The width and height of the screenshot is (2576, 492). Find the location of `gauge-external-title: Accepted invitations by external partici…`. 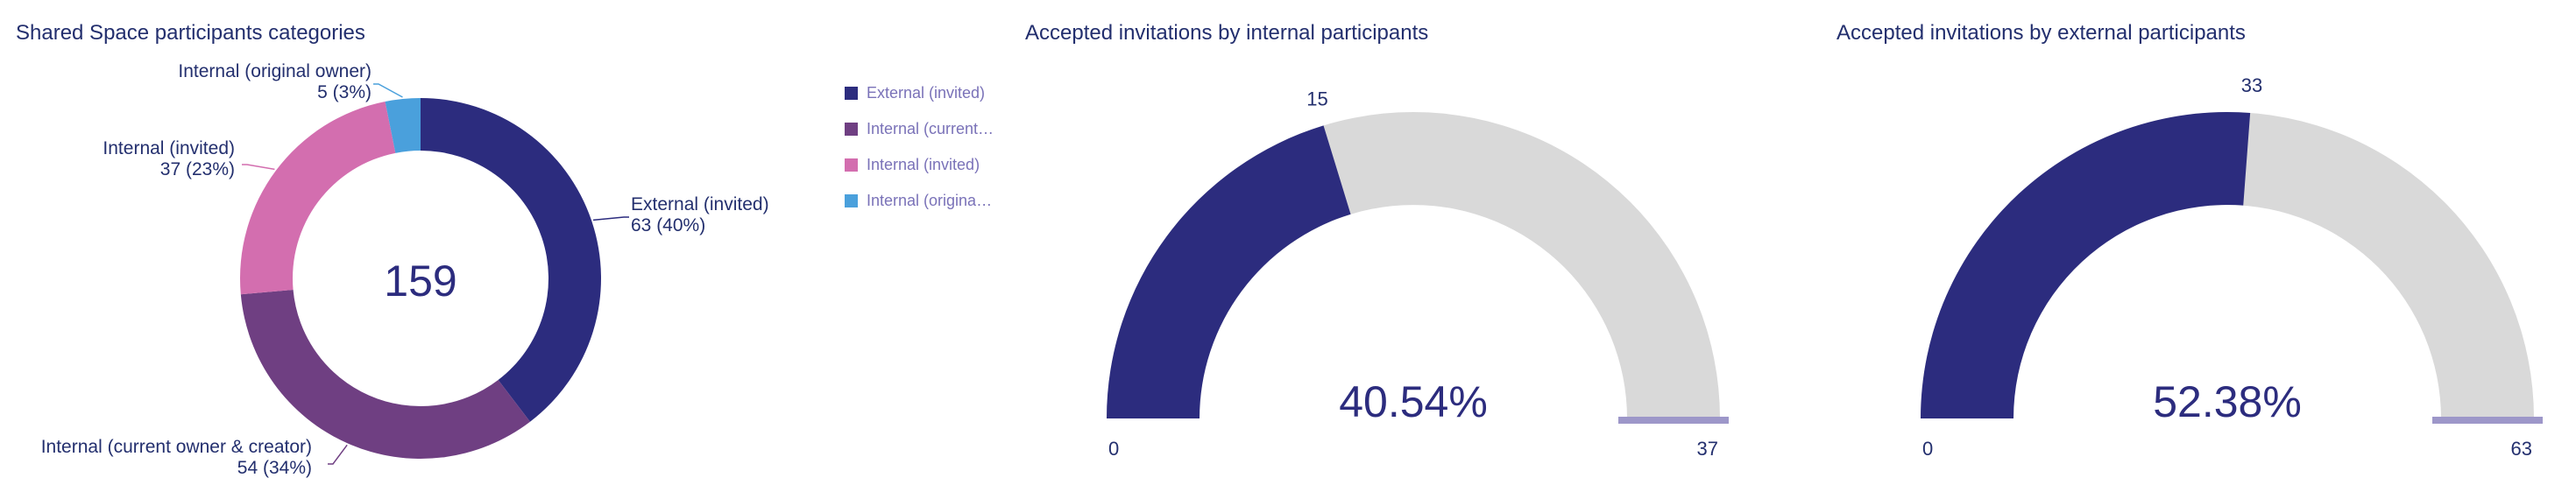

gauge-external-title: Accepted invitations by external partici… is located at coordinates (2041, 33).